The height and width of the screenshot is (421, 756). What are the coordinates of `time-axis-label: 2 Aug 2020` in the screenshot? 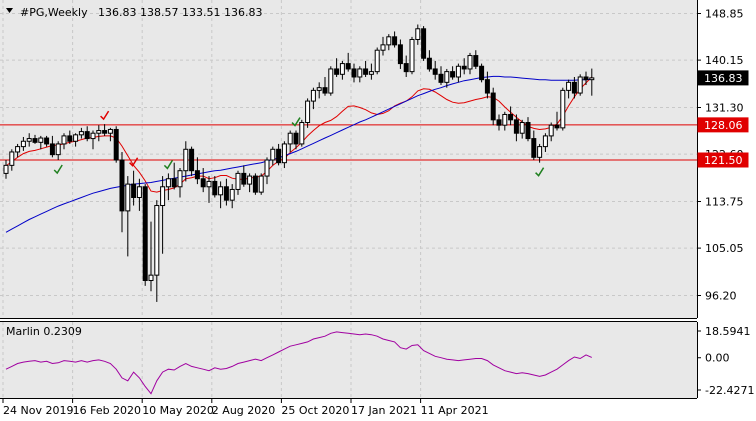 It's located at (243, 410).